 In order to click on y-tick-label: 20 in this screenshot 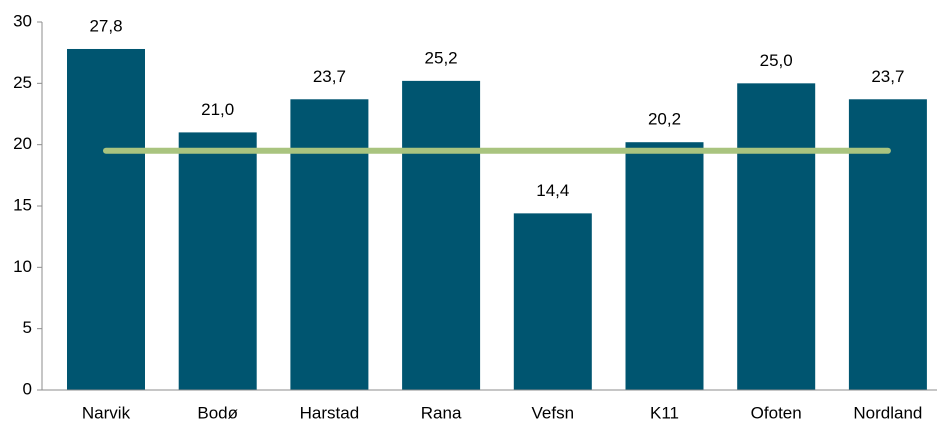, I will do `click(22, 143)`.